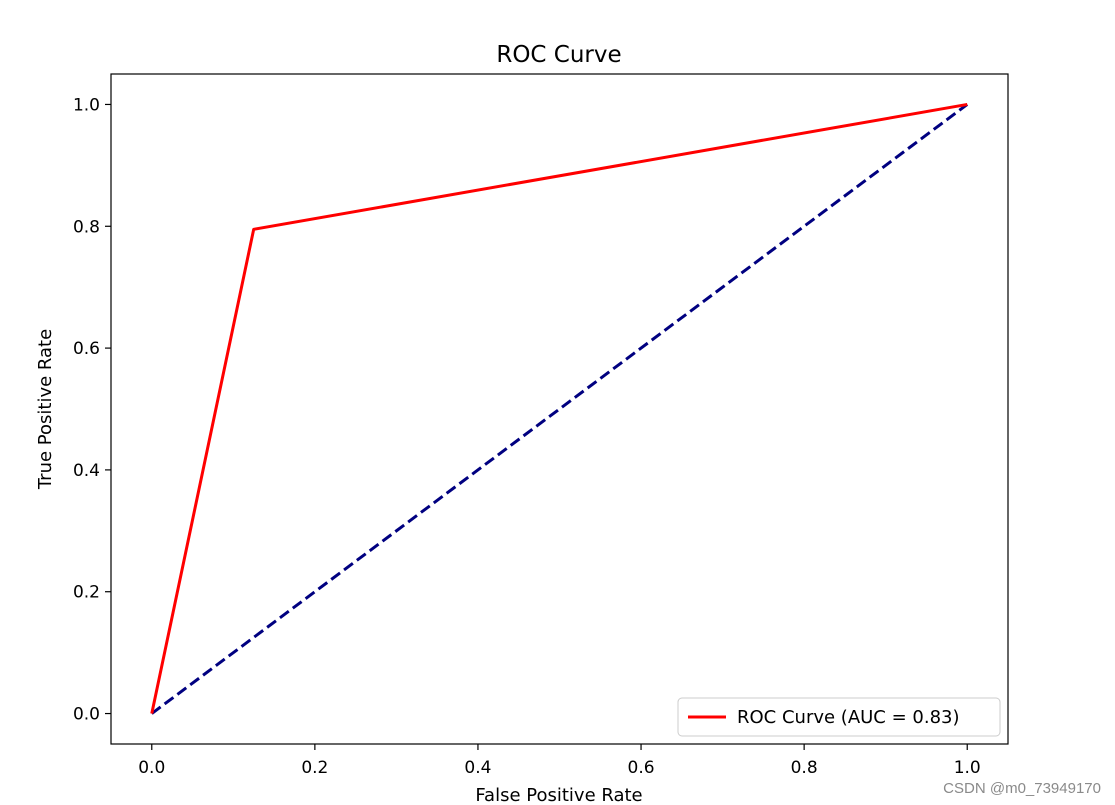 Image resolution: width=1115 pixels, height=805 pixels. I want to click on x-tick-label: 0.4, so click(477, 768).